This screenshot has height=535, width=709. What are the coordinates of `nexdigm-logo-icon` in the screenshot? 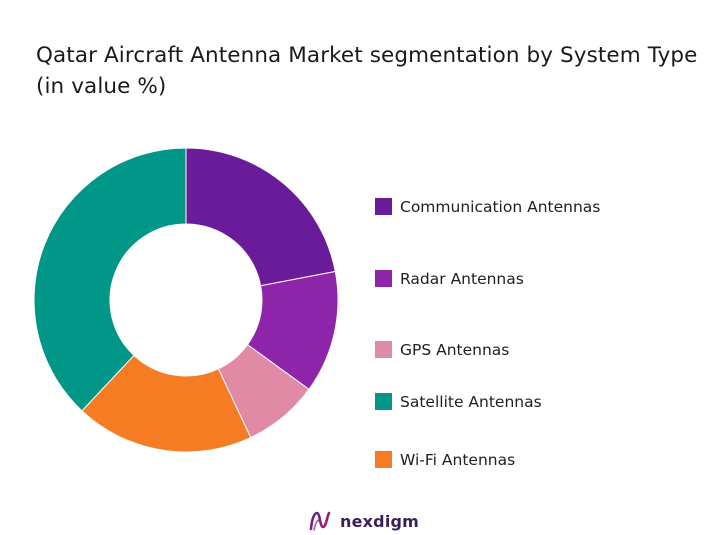 It's located at (320, 521).